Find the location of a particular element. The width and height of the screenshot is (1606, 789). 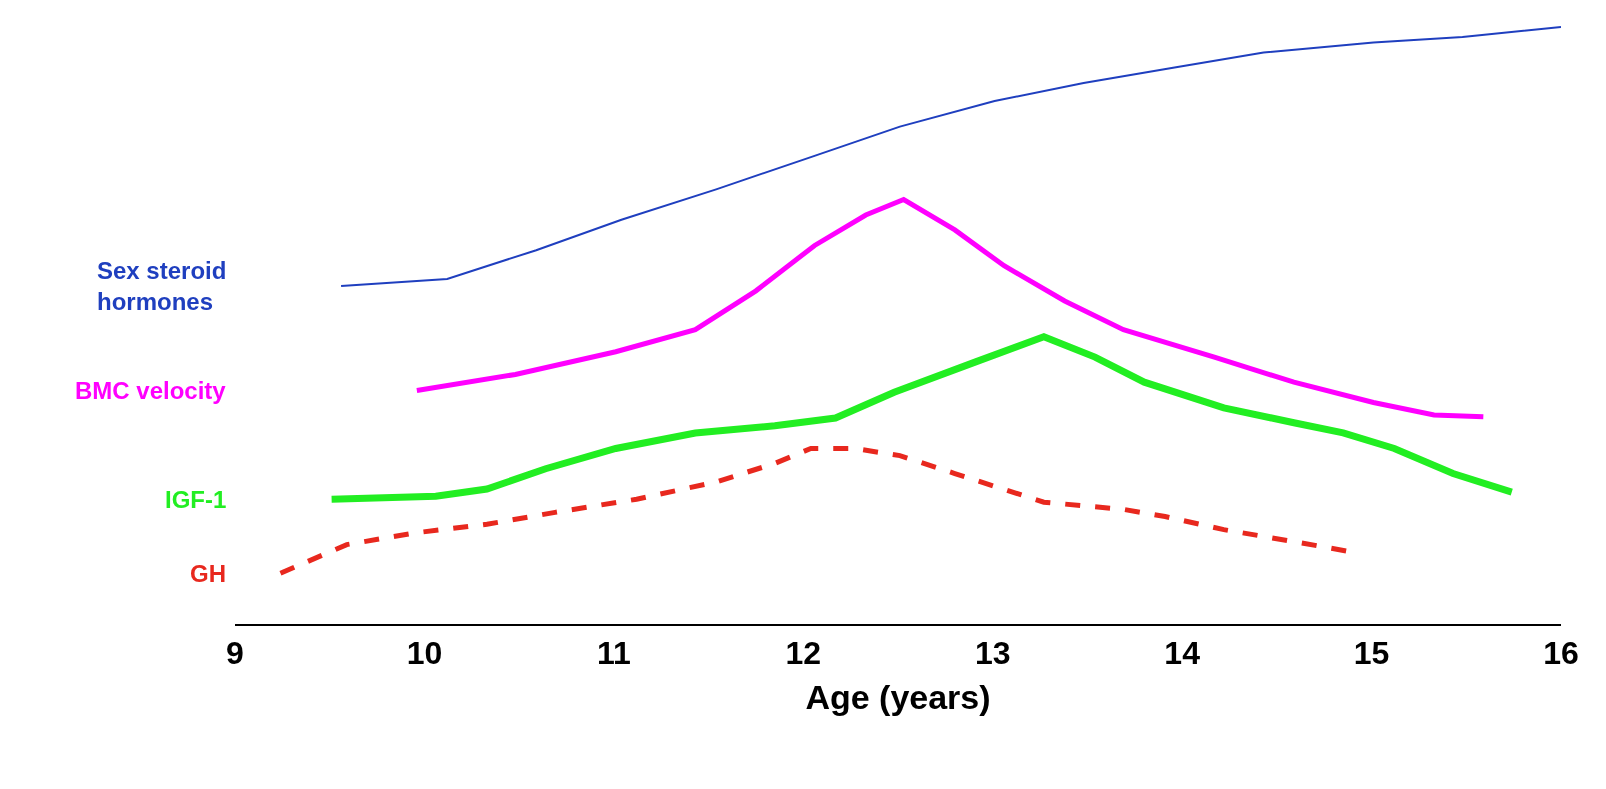

x-tick-label: 12 is located at coordinates (803, 653).